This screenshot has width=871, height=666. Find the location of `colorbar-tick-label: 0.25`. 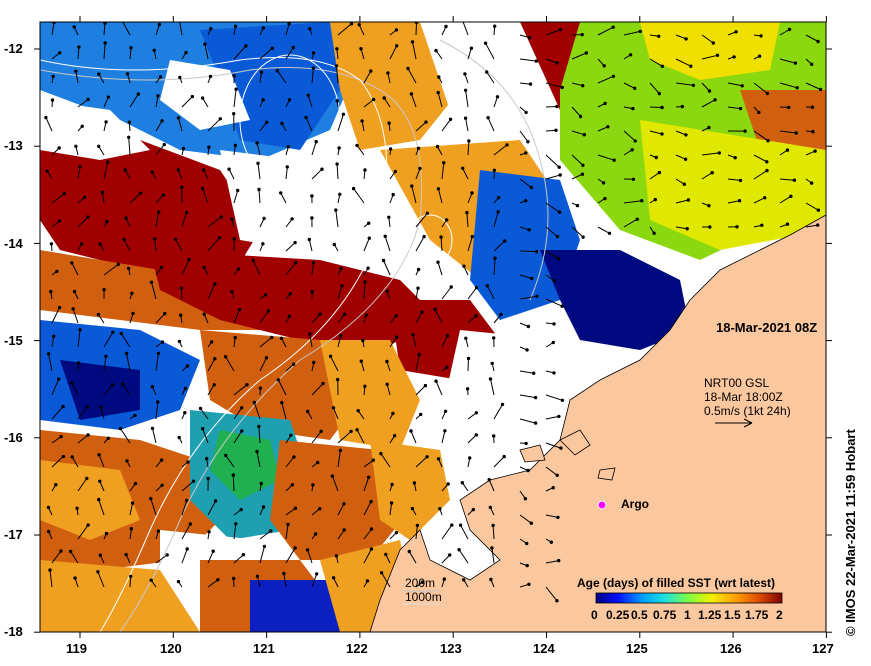

colorbar-tick-label: 0.25 is located at coordinates (618, 615).